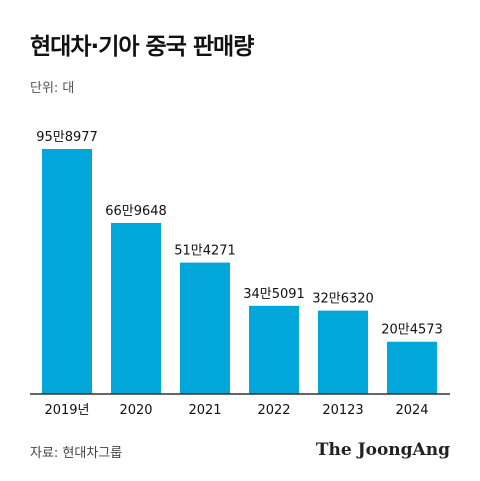 This screenshot has height=481, width=480. I want to click on value-label-1: 66만9648, so click(136, 211).